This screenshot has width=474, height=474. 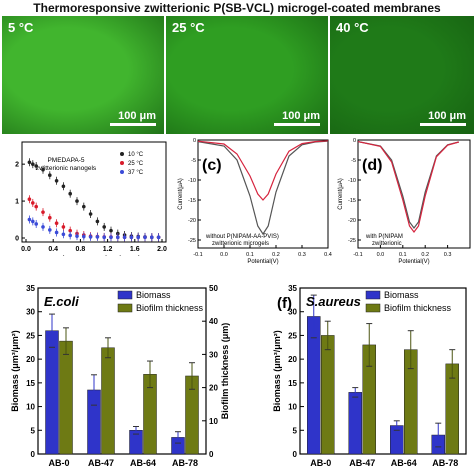 I want to click on y-tick-label: 10, so click(x=30, y=407).